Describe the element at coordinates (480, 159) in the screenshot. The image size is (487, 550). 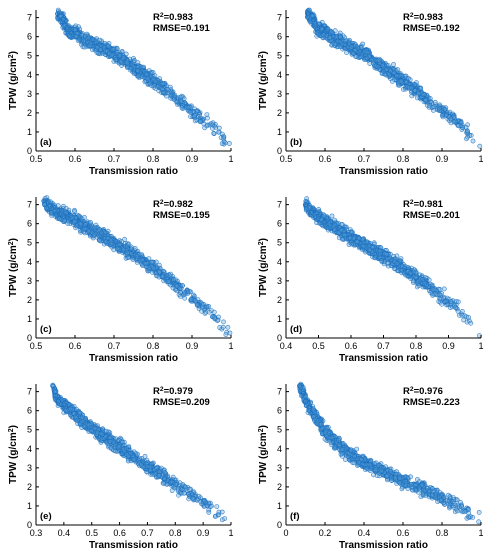
I see `x-tick-label: 1` at that location.